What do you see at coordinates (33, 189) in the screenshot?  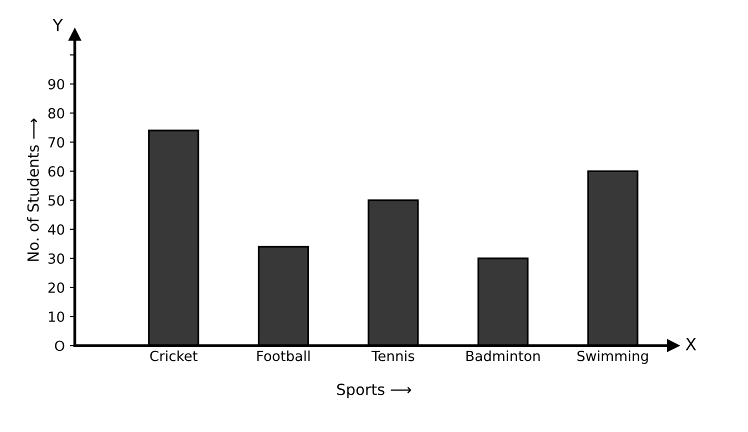 I see `y-axis-title: No. of Students ⟶` at bounding box center [33, 189].